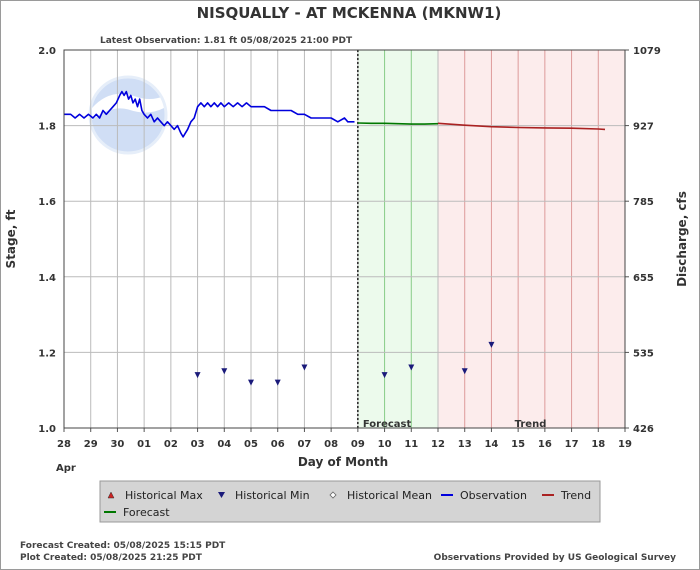 The width and height of the screenshot is (700, 570). Describe the element at coordinates (66, 468) in the screenshot. I see `month-label: Apr` at that location.